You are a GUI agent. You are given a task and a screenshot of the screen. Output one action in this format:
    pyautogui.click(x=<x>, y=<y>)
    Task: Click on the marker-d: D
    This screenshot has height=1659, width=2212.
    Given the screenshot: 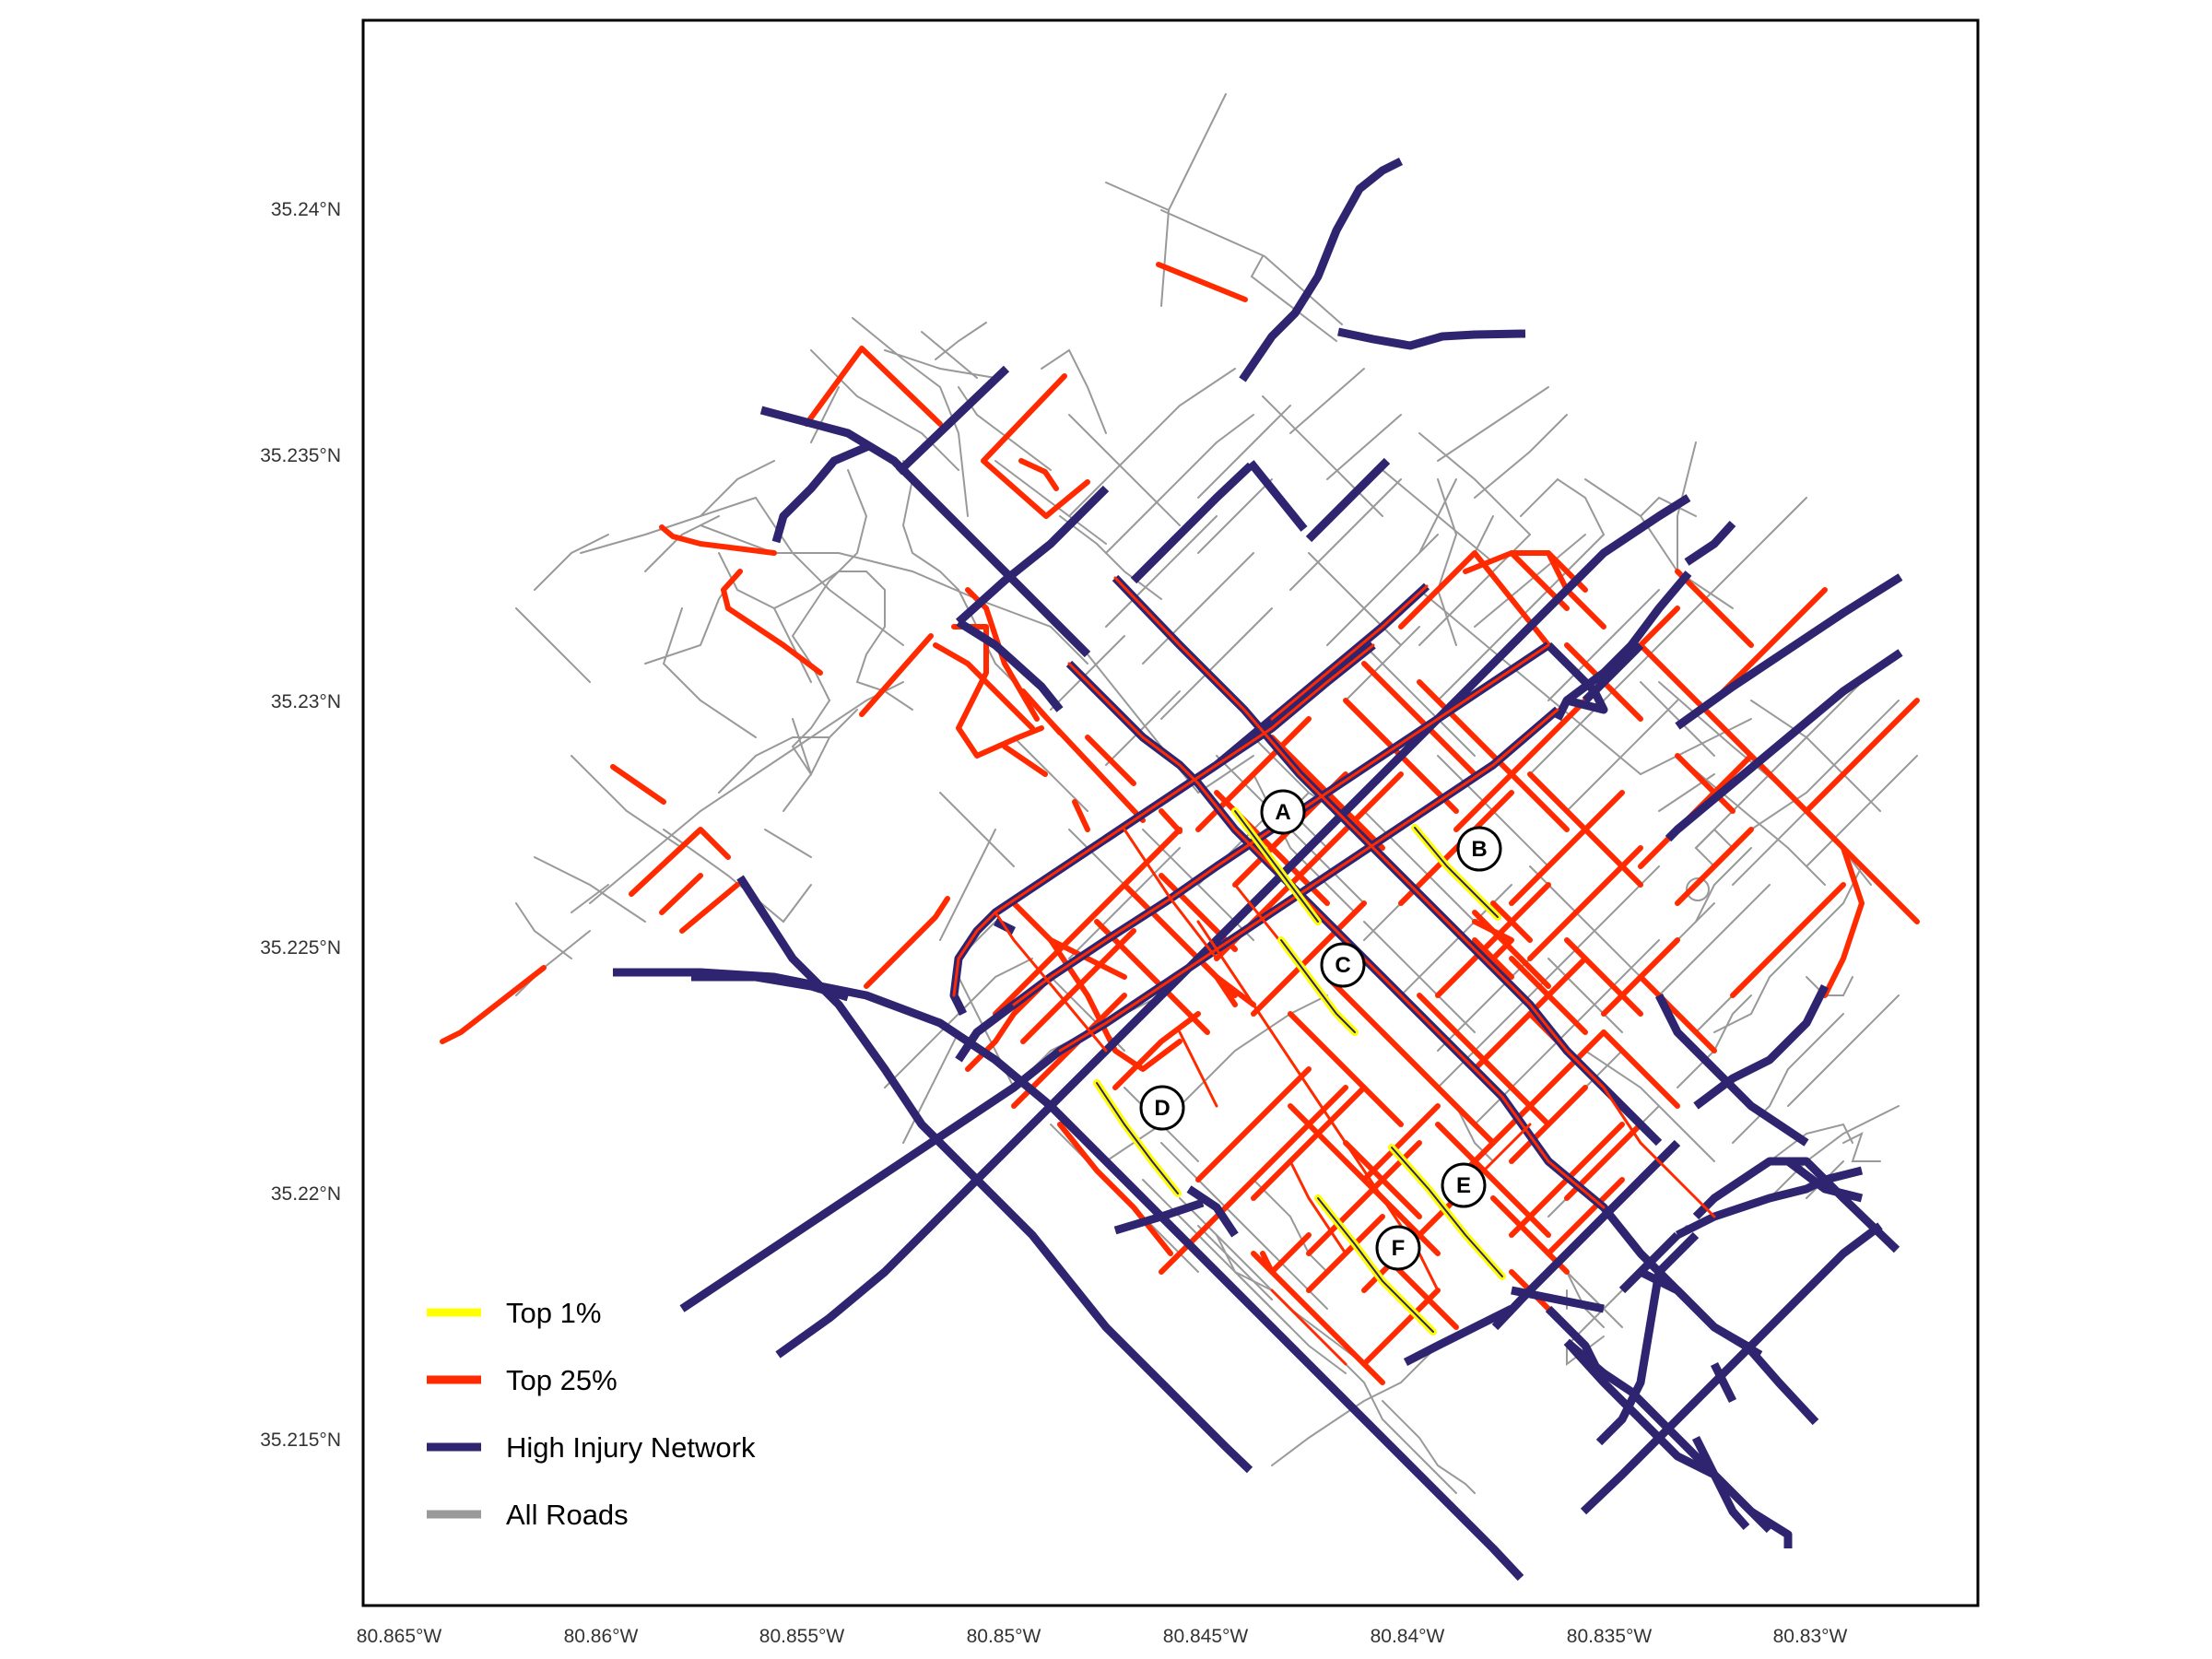 What is the action you would take?
    pyautogui.click(x=1162, y=1108)
    